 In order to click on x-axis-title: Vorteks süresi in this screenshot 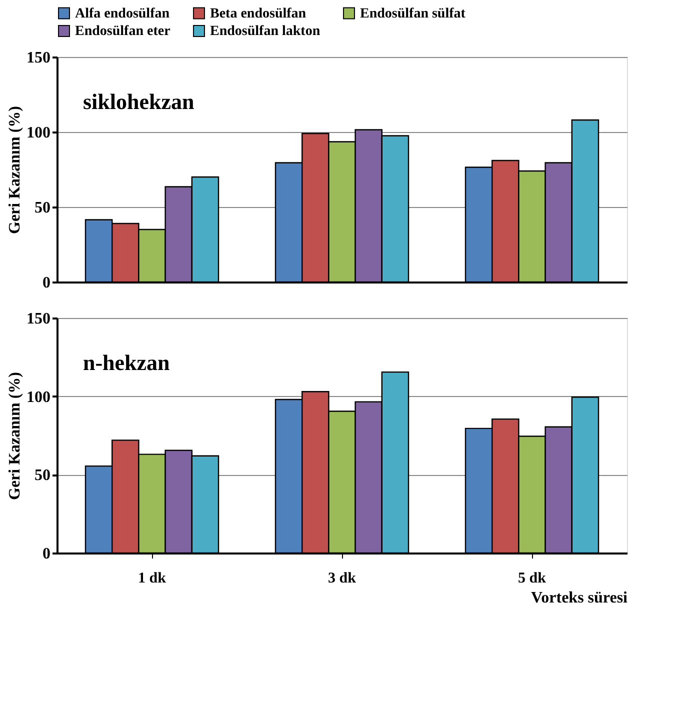, I will do `click(579, 598)`.